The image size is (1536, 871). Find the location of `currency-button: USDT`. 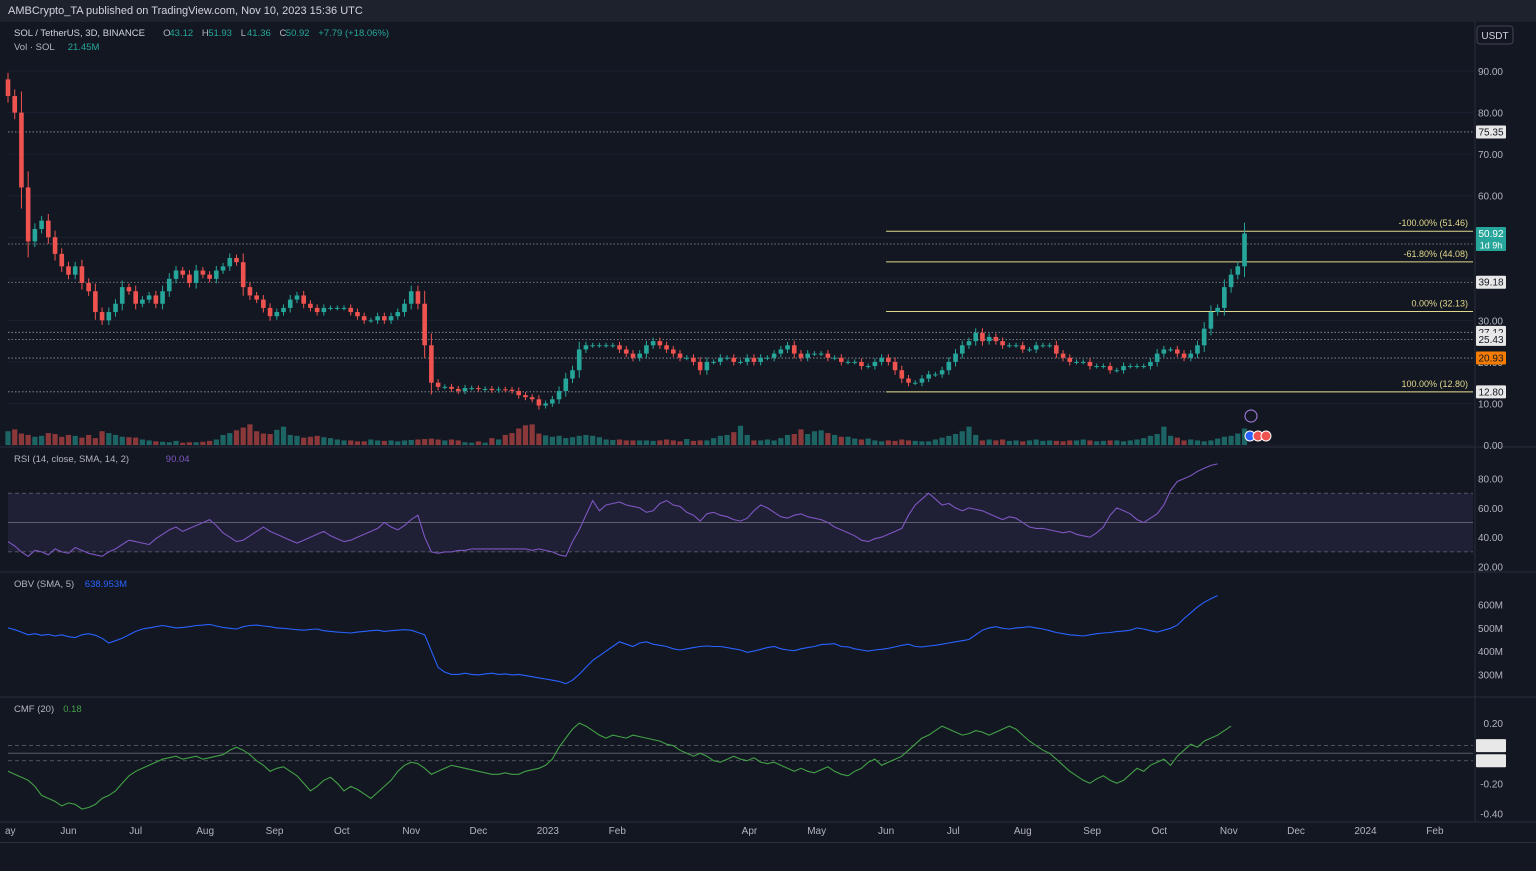

currency-button: USDT is located at coordinates (1494, 36).